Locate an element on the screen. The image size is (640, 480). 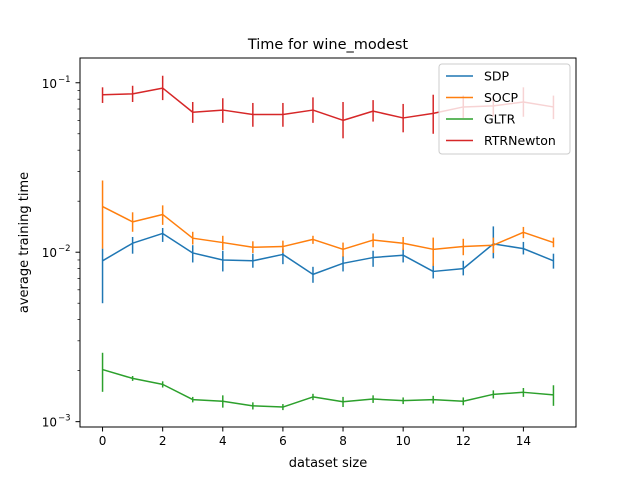
x-axis-label: dataset size is located at coordinates (328, 463).